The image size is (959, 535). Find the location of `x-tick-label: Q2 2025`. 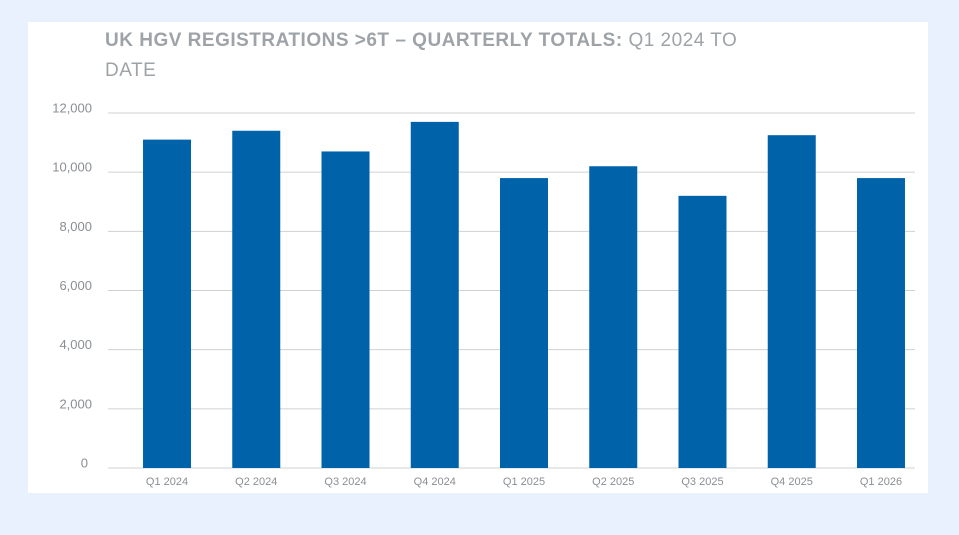

x-tick-label: Q2 2025 is located at coordinates (613, 482).